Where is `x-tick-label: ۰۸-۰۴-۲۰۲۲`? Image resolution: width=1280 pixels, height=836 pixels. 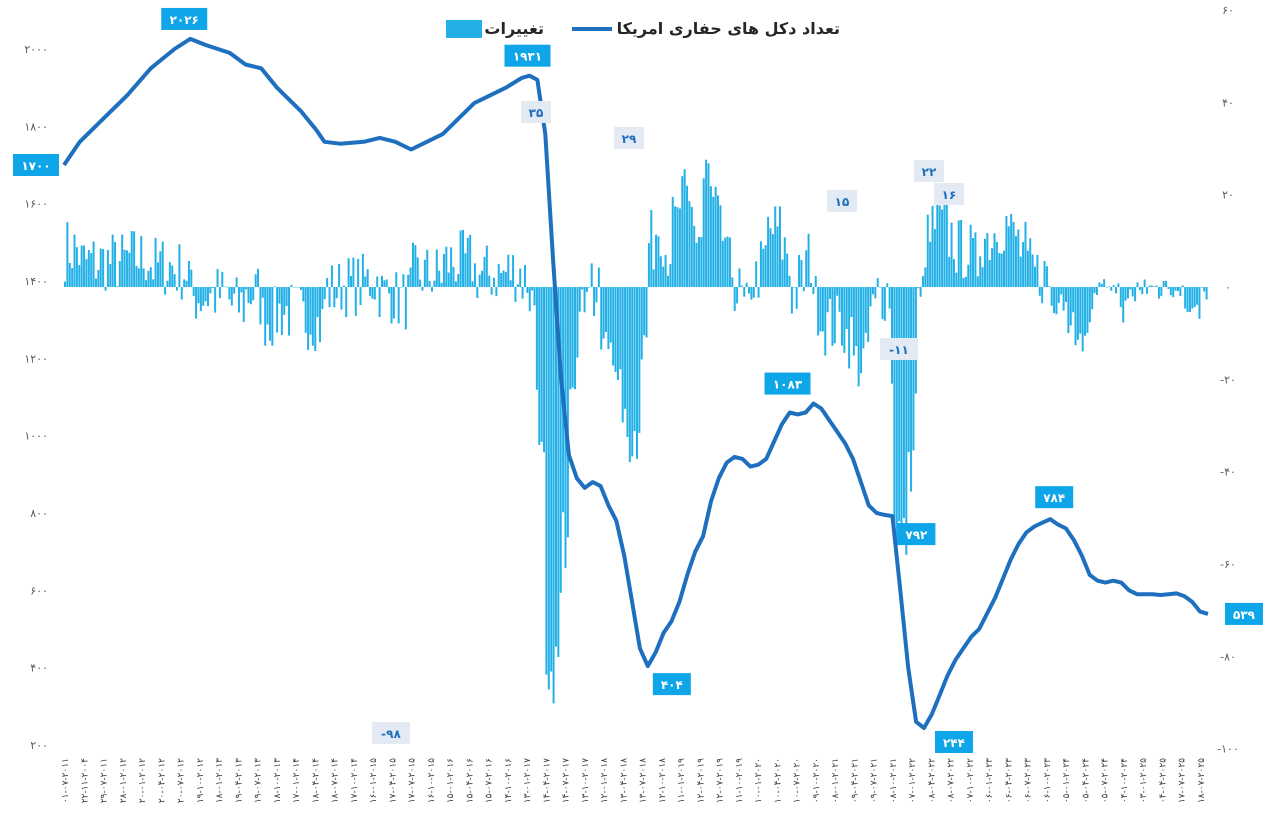
x-tick-label: ۰۸-۰۴-۲۰۲۲ is located at coordinates (932, 780).